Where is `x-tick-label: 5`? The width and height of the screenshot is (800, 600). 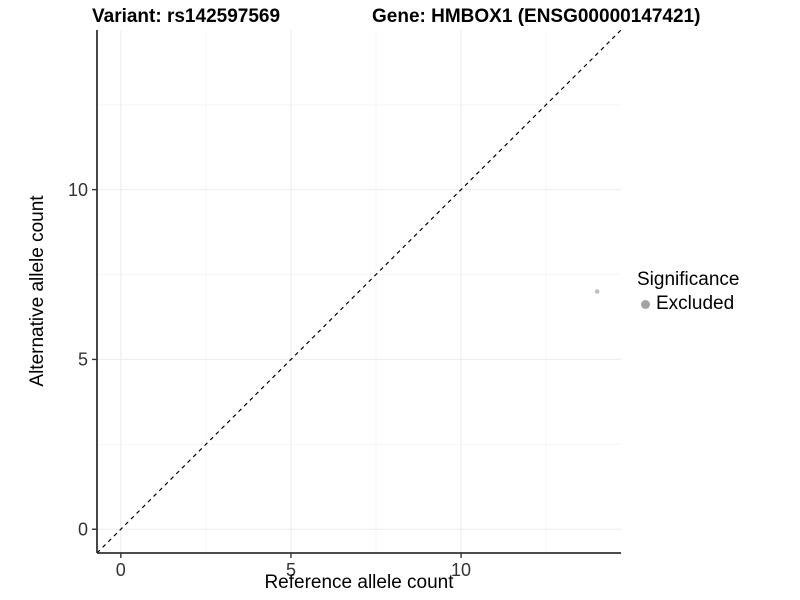
x-tick-label: 5 is located at coordinates (291, 570).